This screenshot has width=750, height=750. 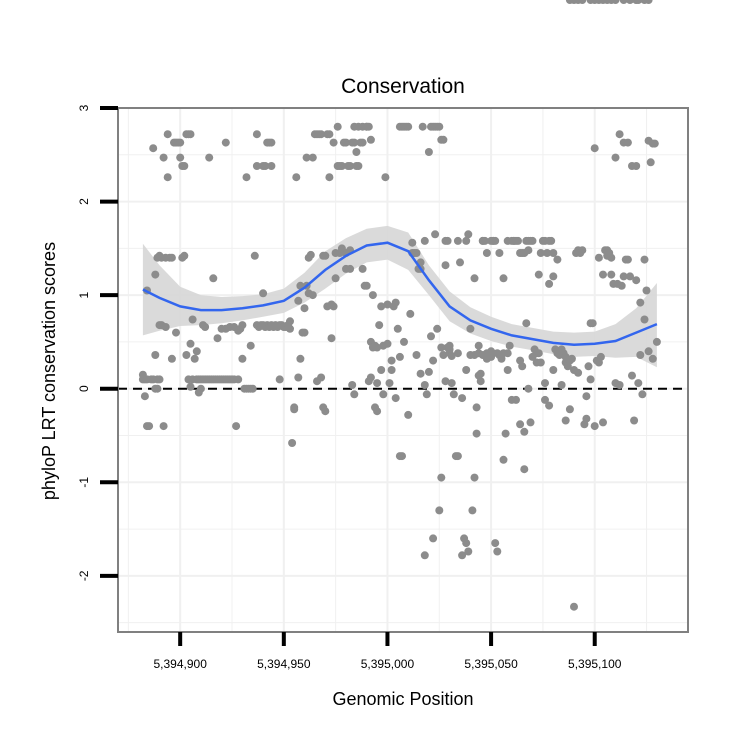 What do you see at coordinates (491, 664) in the screenshot?
I see `x-tick-label: 5,395,050` at bounding box center [491, 664].